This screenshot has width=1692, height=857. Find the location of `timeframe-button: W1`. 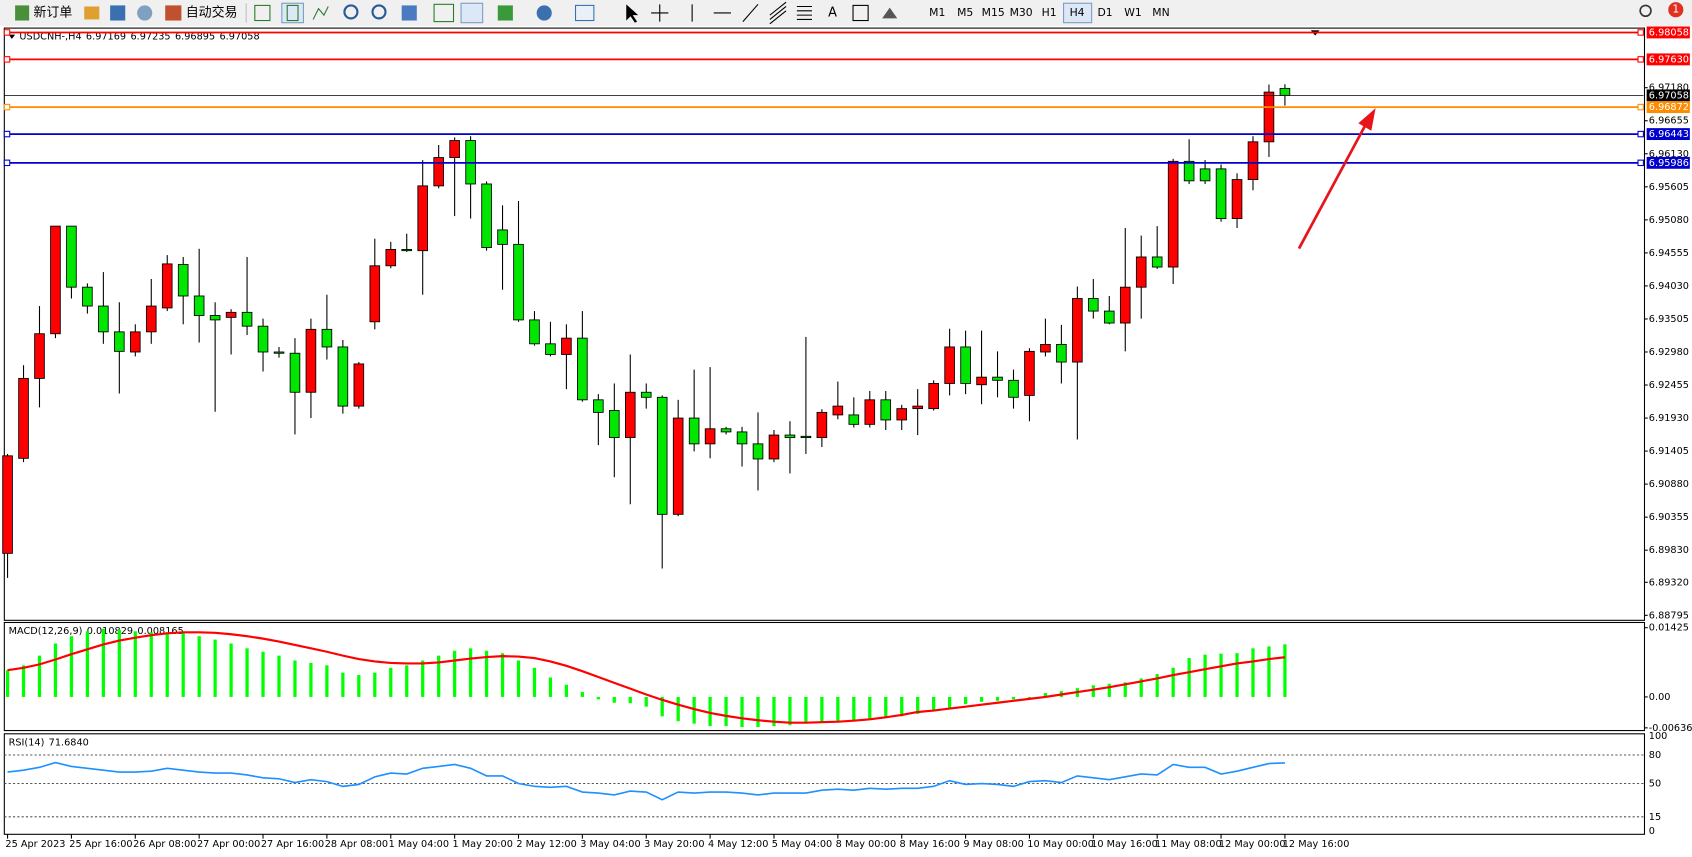

timeframe-button: W1 is located at coordinates (1133, 12).